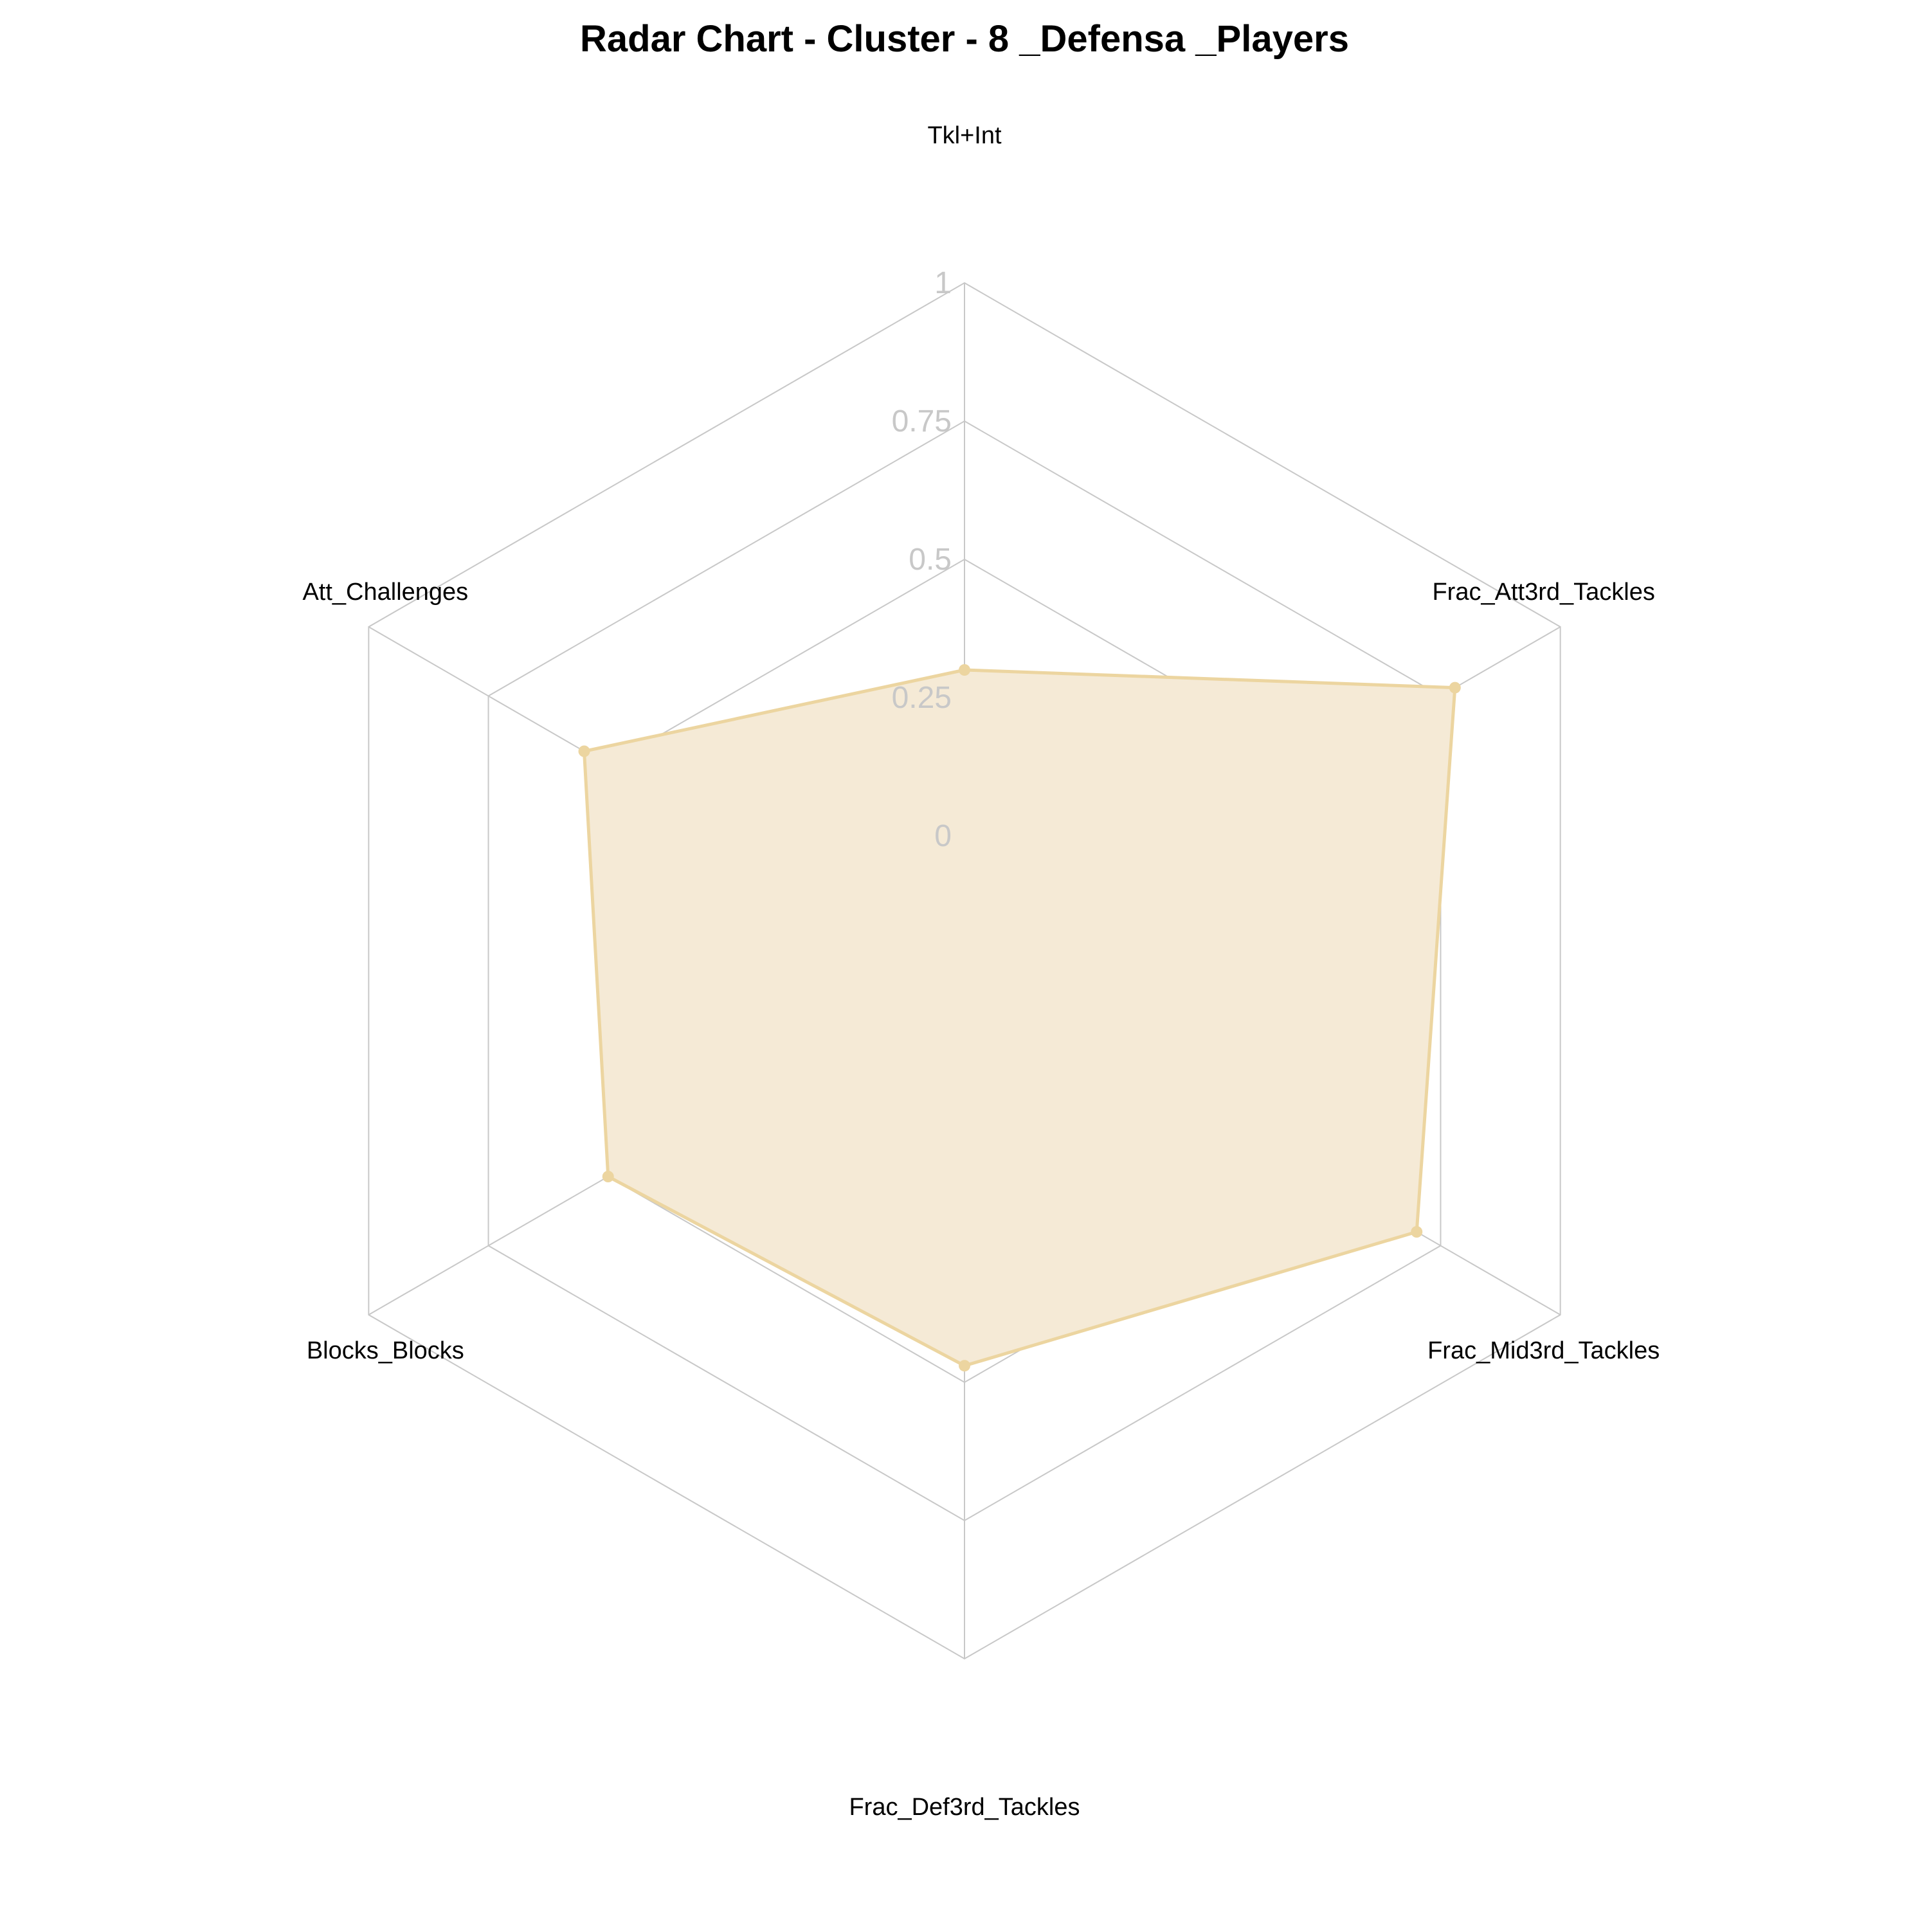 This screenshot has width=1929, height=1932. Describe the element at coordinates (1544, 1350) in the screenshot. I see `axis-label-2: Frac_Mid3rd_Tackles` at that location.